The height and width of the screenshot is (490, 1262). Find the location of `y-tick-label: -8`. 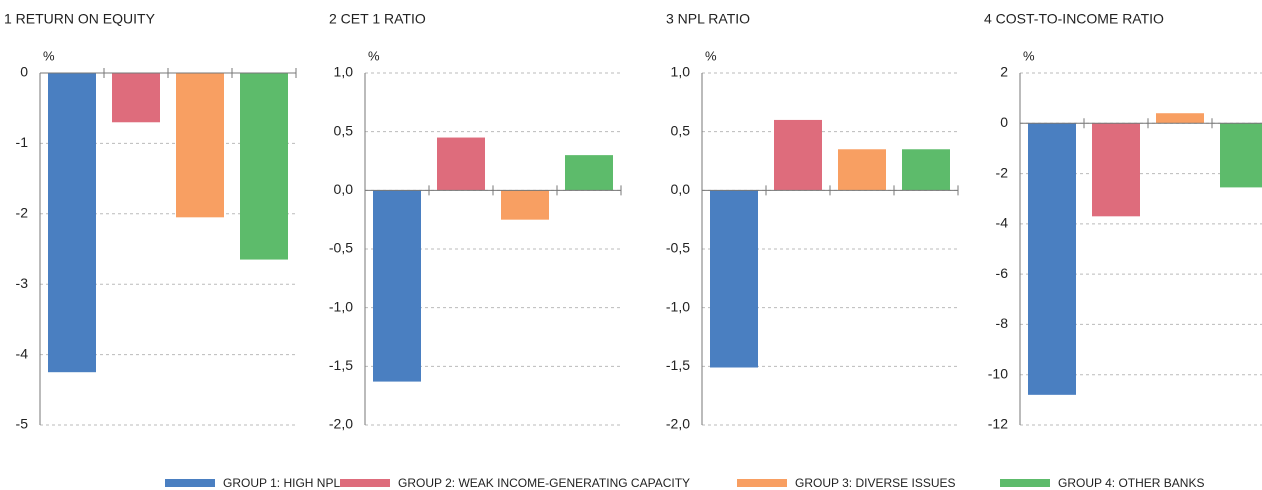

y-tick-label: -8 is located at coordinates (1002, 323).